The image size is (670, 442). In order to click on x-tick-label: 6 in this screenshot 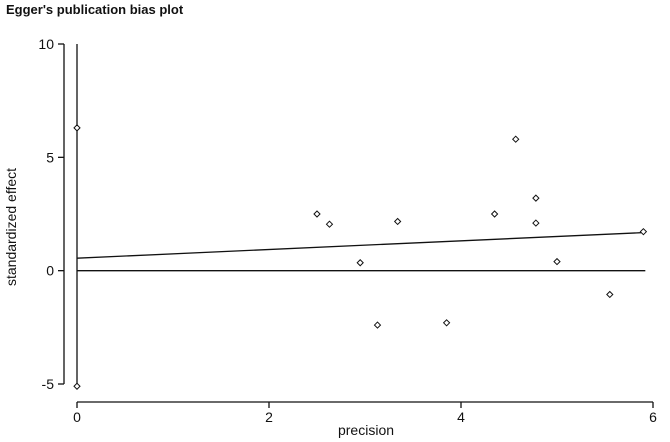, I will do `click(653, 417)`.